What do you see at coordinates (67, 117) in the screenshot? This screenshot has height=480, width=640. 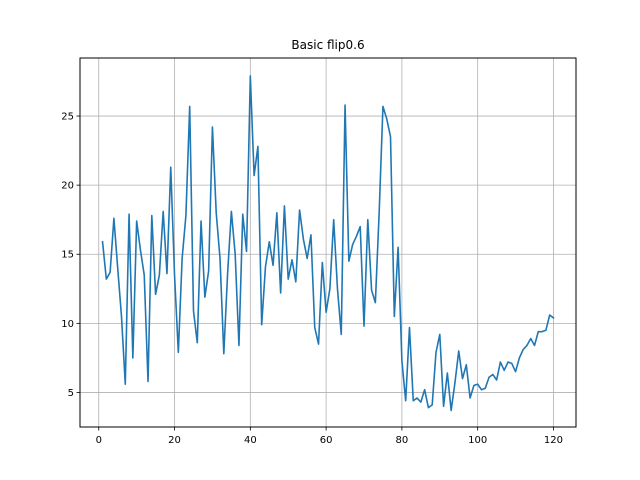 I see `y-tick-label: 25` at bounding box center [67, 117].